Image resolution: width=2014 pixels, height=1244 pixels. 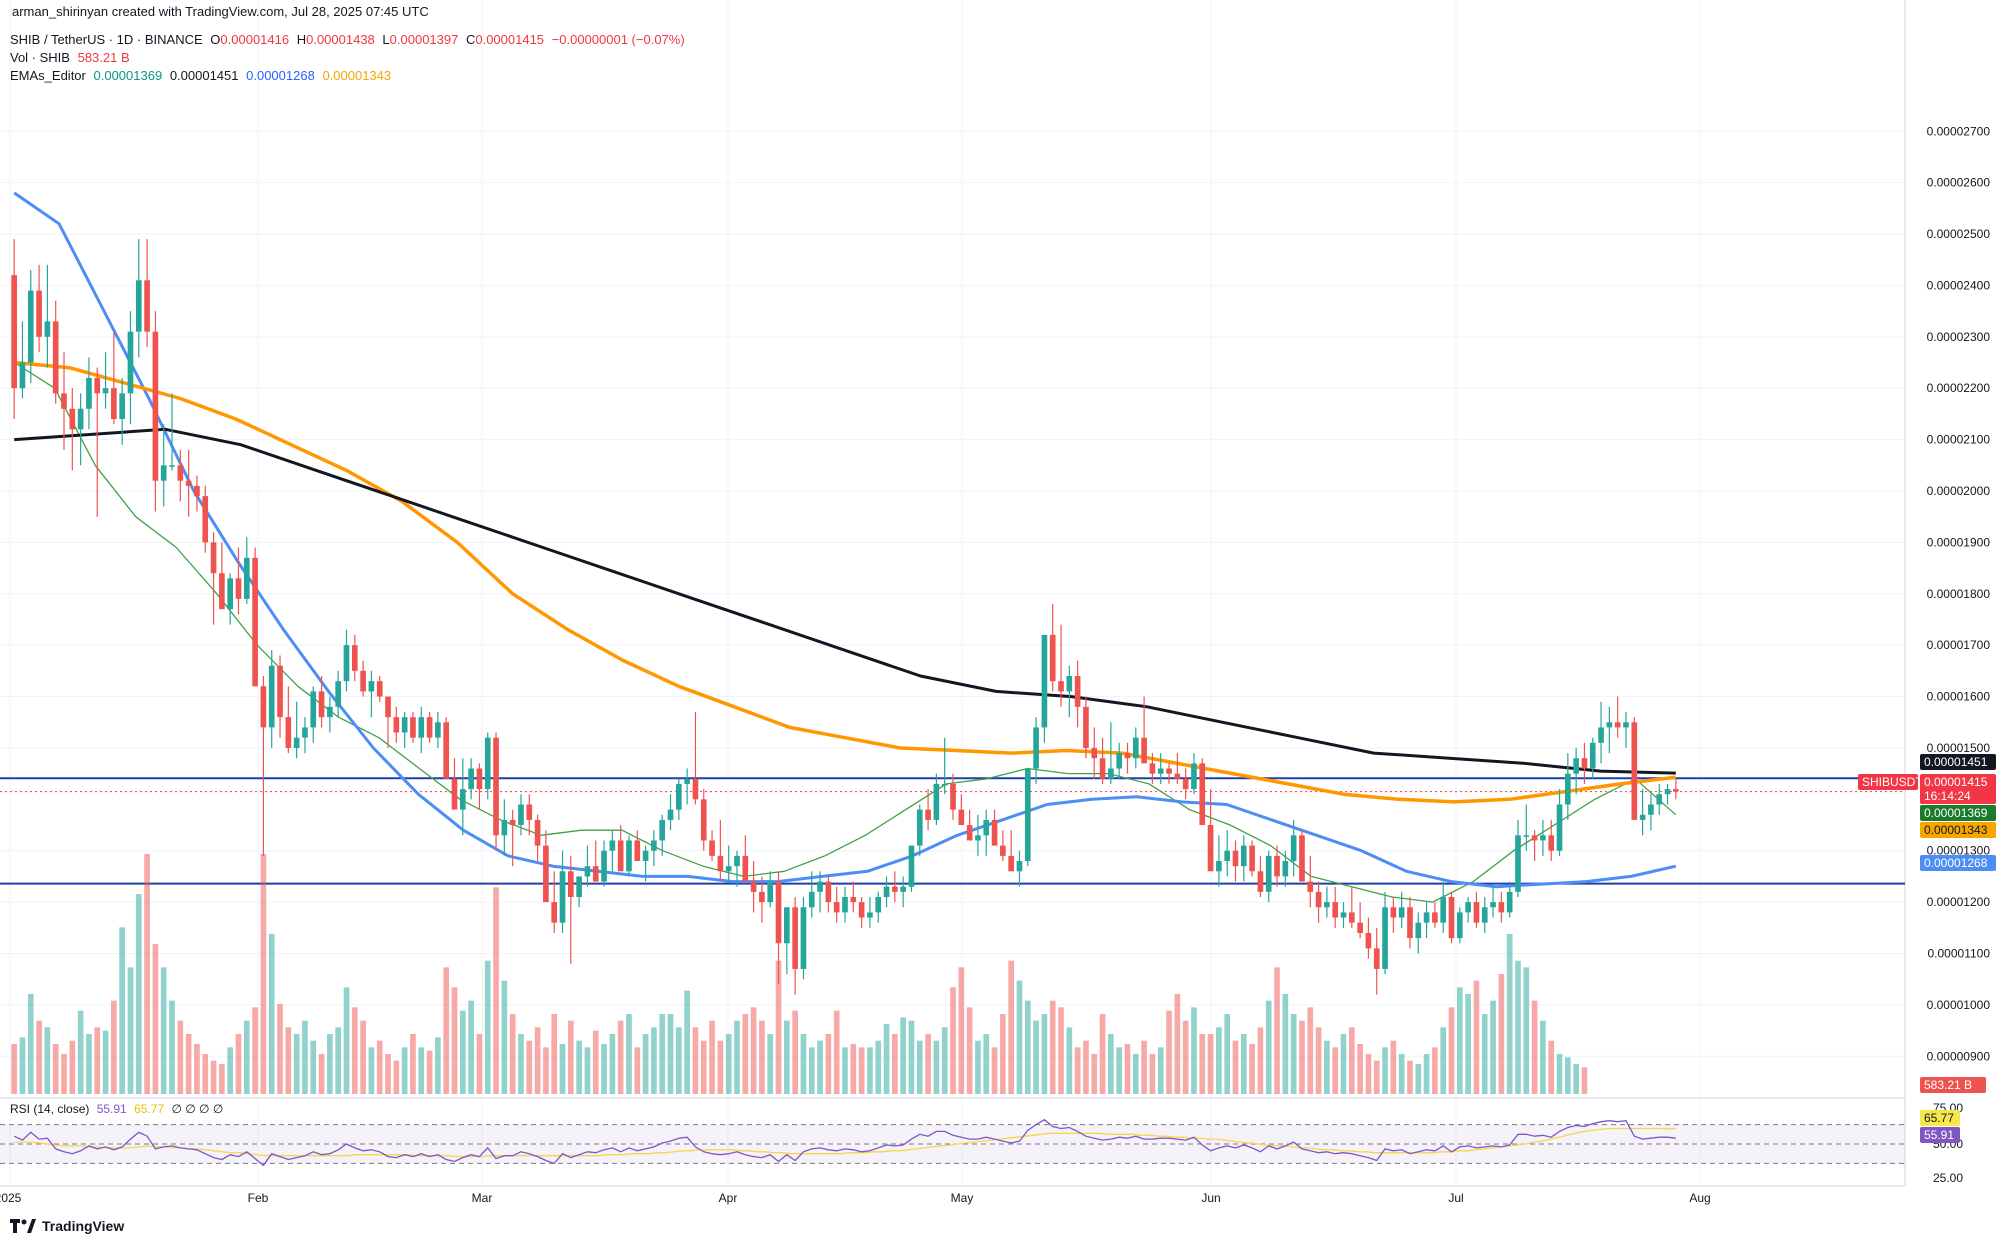 What do you see at coordinates (844, 1142) in the screenshot?
I see `rsi-line` at bounding box center [844, 1142].